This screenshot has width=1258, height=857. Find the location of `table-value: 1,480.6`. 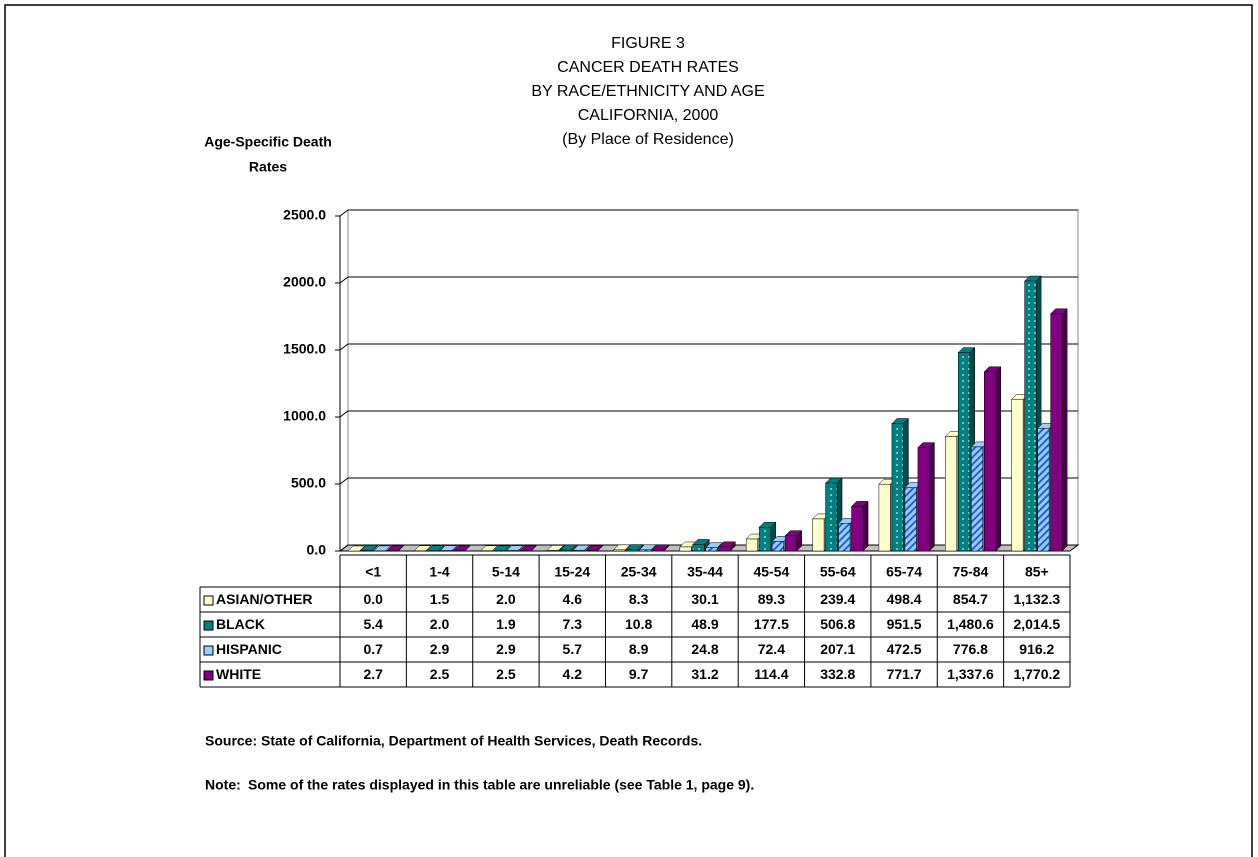

table-value: 1,480.6 is located at coordinates (970, 624).